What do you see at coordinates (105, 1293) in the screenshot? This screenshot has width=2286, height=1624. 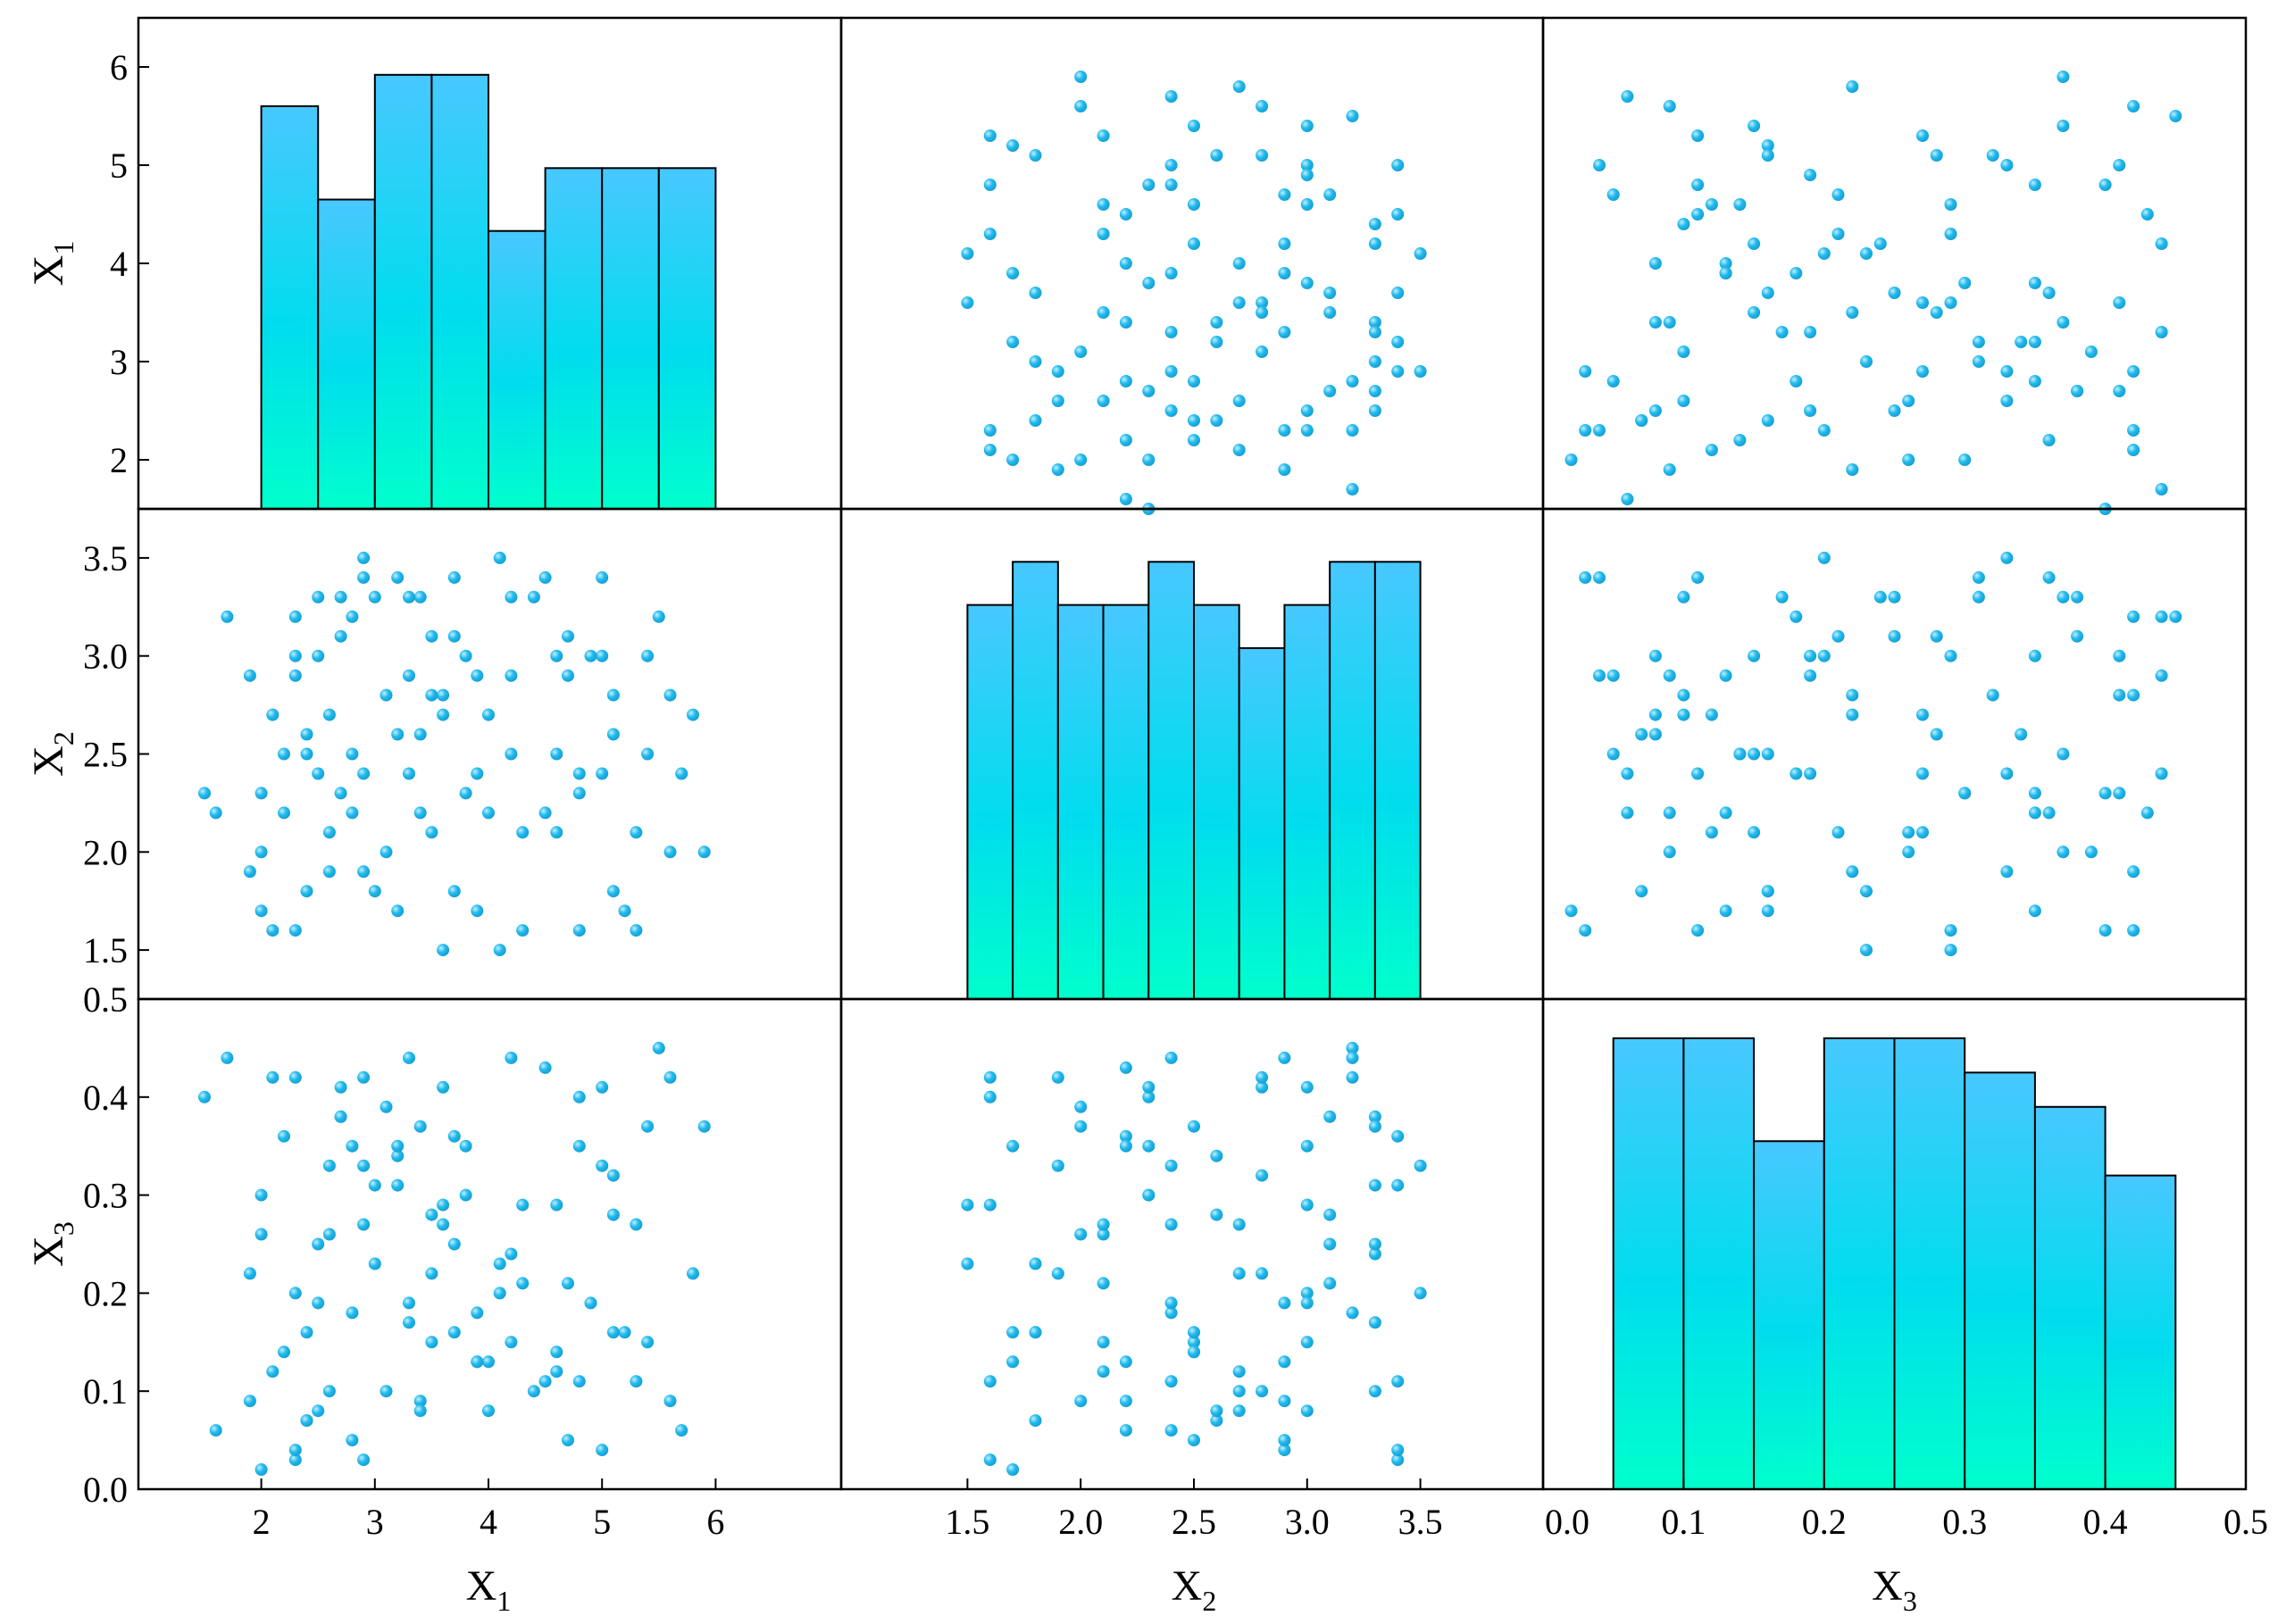 I see `y-tick-label: 0.2` at bounding box center [105, 1293].